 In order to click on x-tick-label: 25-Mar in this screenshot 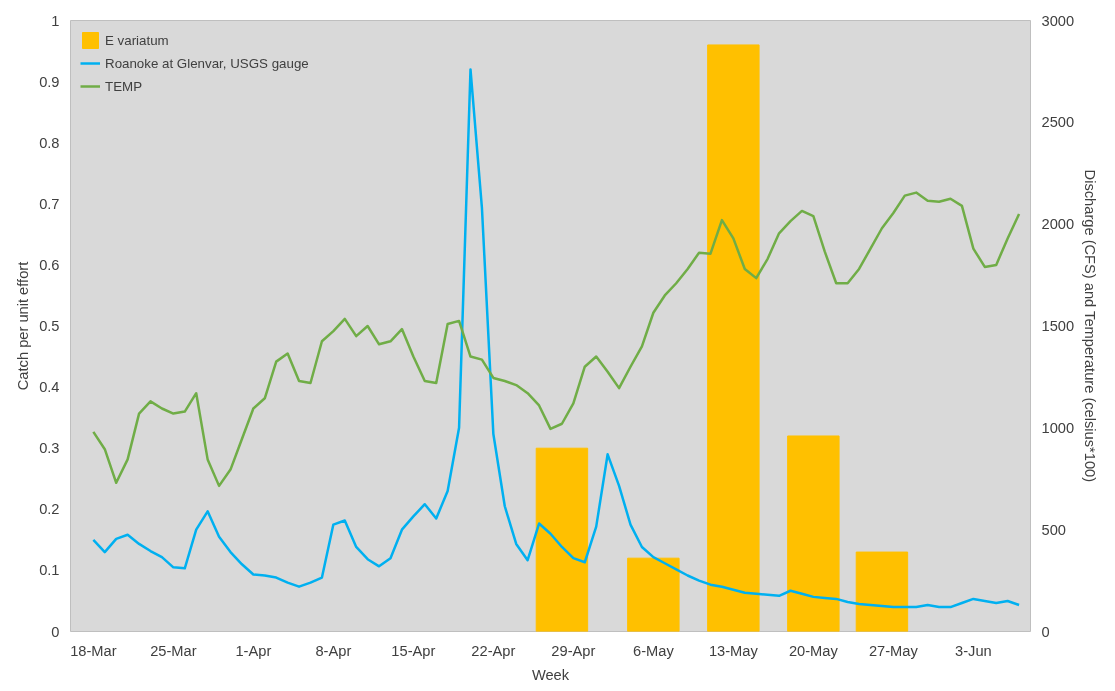, I will do `click(173, 650)`.